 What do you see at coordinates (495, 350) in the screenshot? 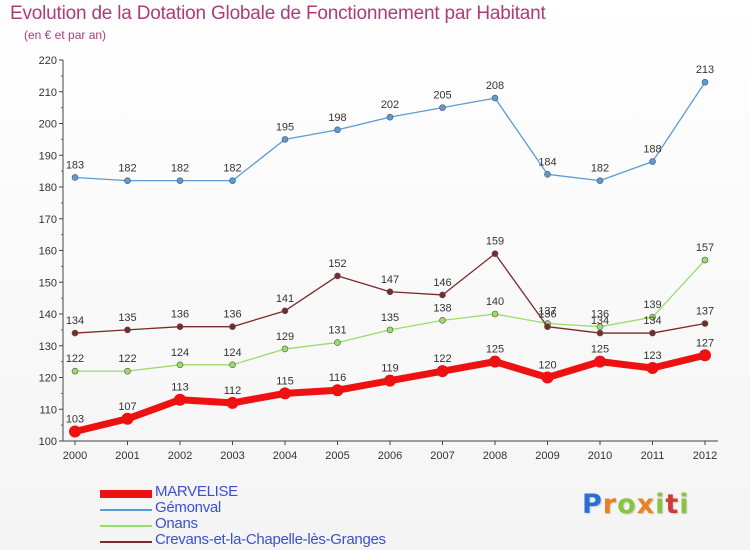
I see `data-label: 125` at bounding box center [495, 350].